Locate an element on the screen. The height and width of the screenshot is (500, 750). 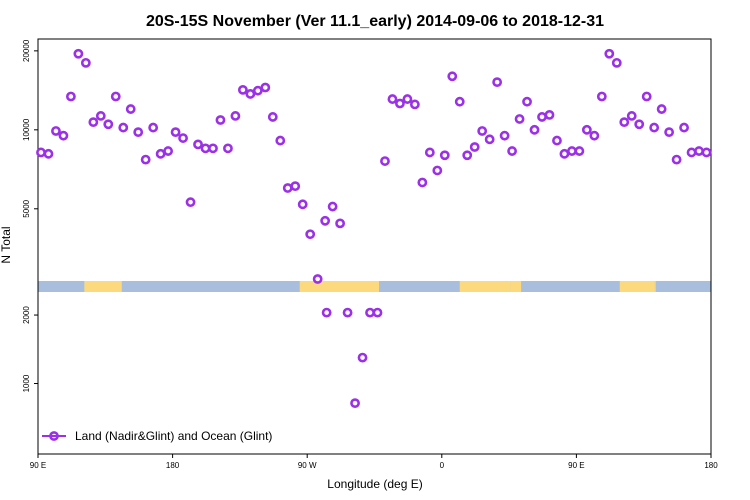
surface-band is located at coordinates (374, 286).